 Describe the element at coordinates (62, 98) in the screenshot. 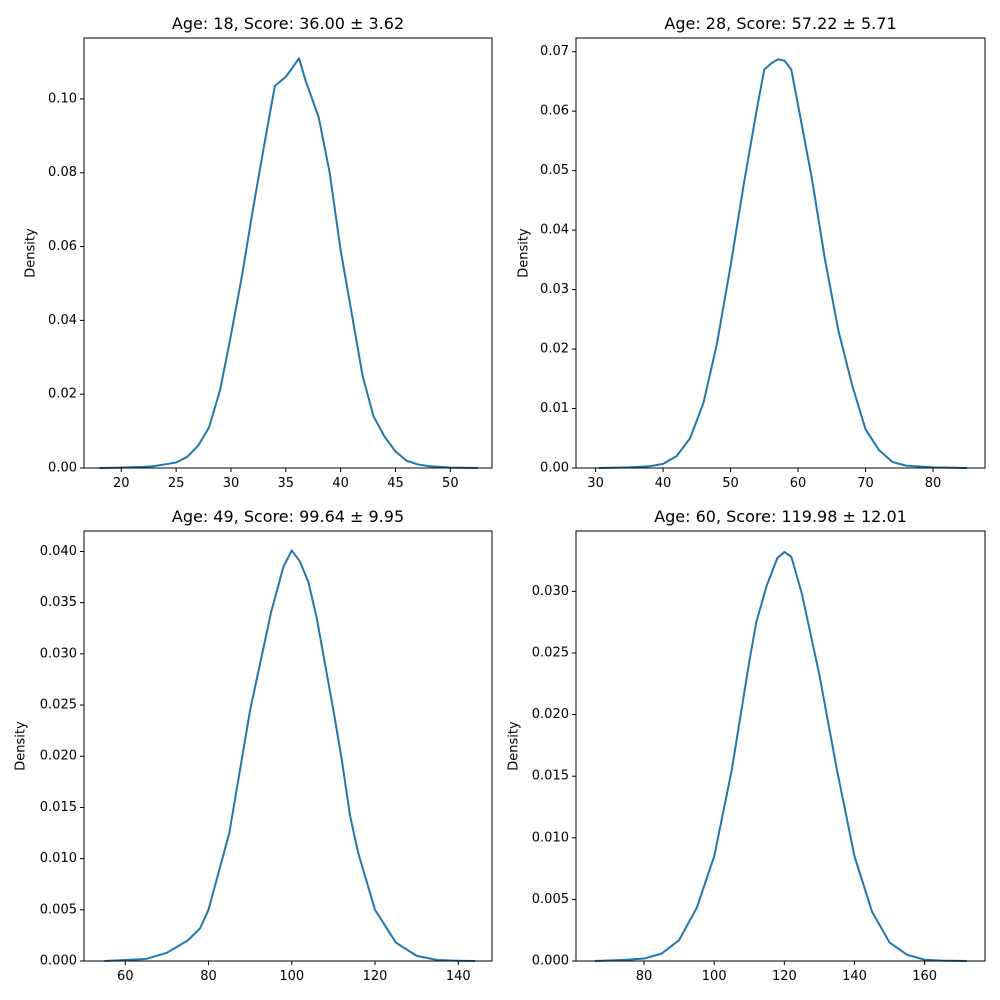

I see `y-tick-label: 0.10` at that location.